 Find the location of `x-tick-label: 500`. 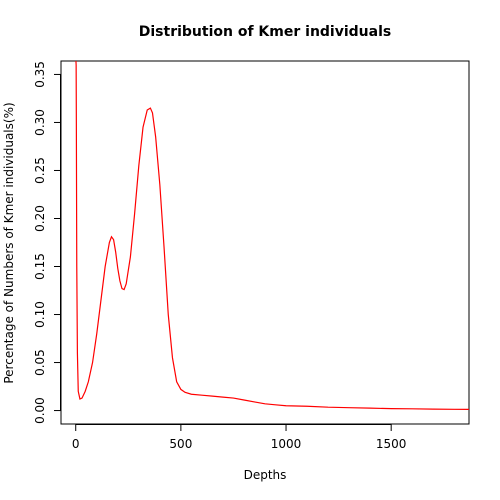

x-tick-label: 500 is located at coordinates (180, 444).